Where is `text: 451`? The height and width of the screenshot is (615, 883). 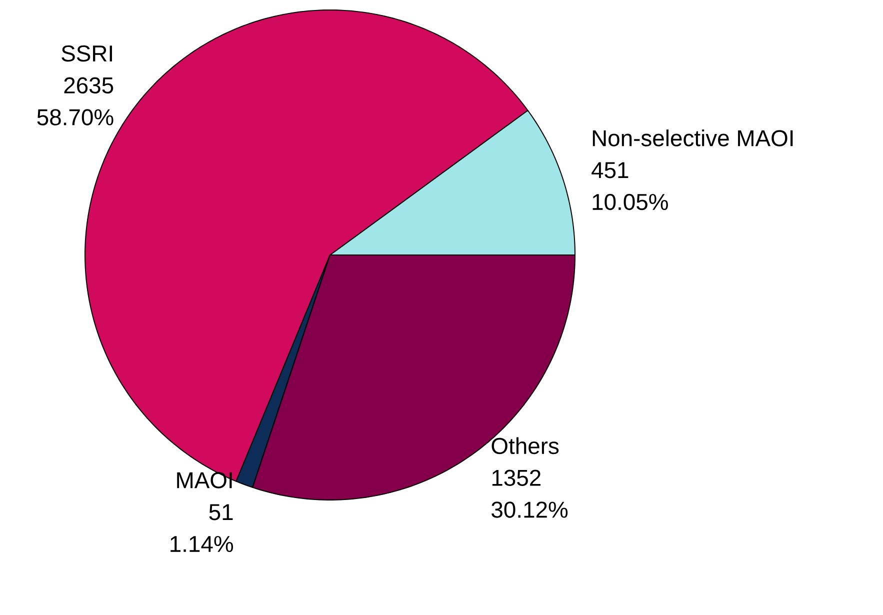 text: 451 is located at coordinates (610, 170).